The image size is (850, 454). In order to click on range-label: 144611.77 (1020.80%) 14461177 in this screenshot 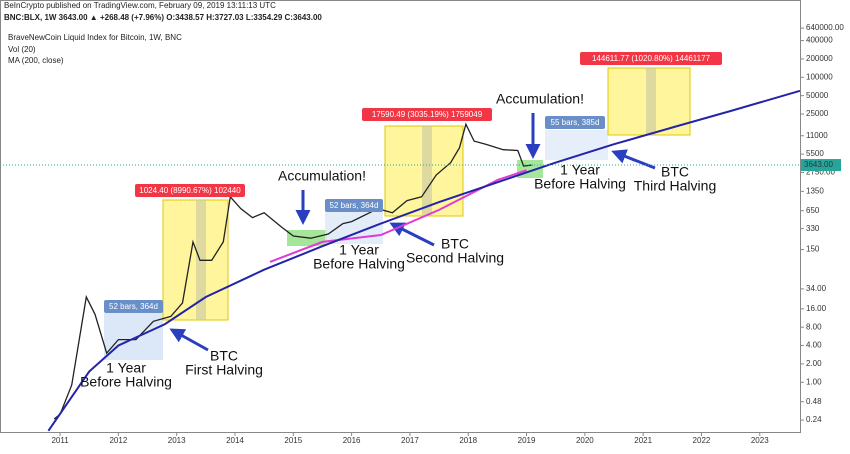, I will do `click(651, 58)`.